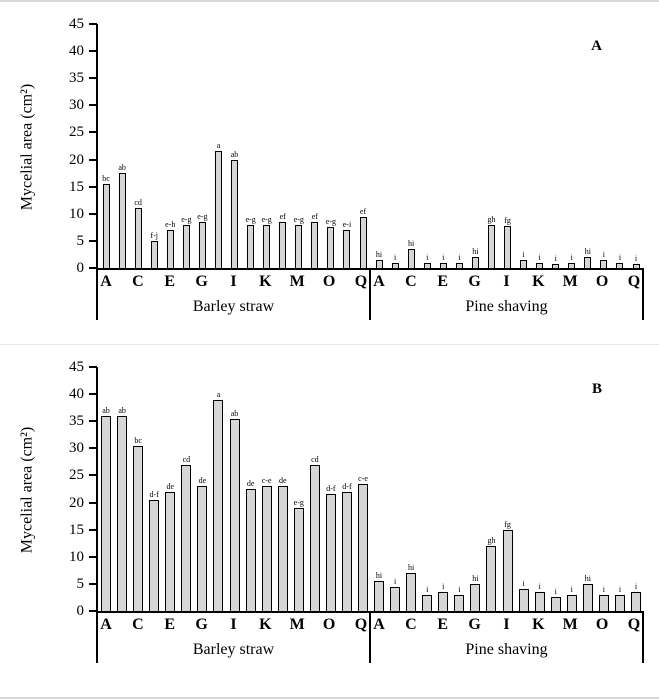 Image resolution: width=659 pixels, height=699 pixels. I want to click on y-tick-label: 5, so click(80, 583).